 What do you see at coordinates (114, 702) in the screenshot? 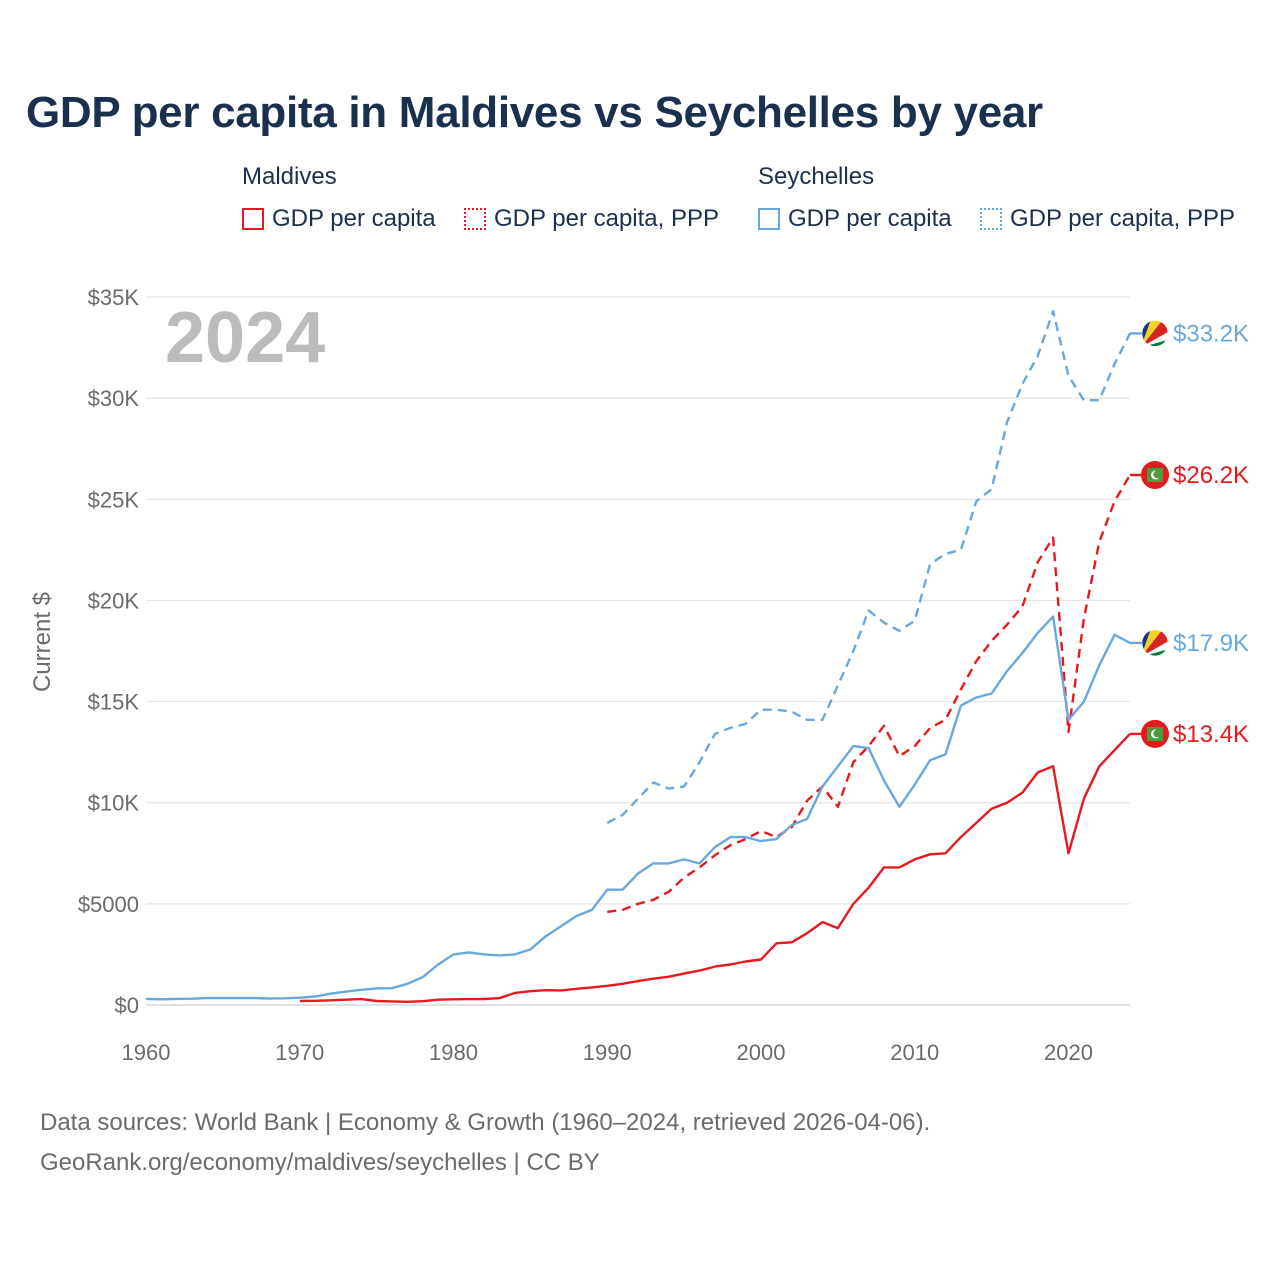
I see `y-tick-label: $15K` at bounding box center [114, 702].